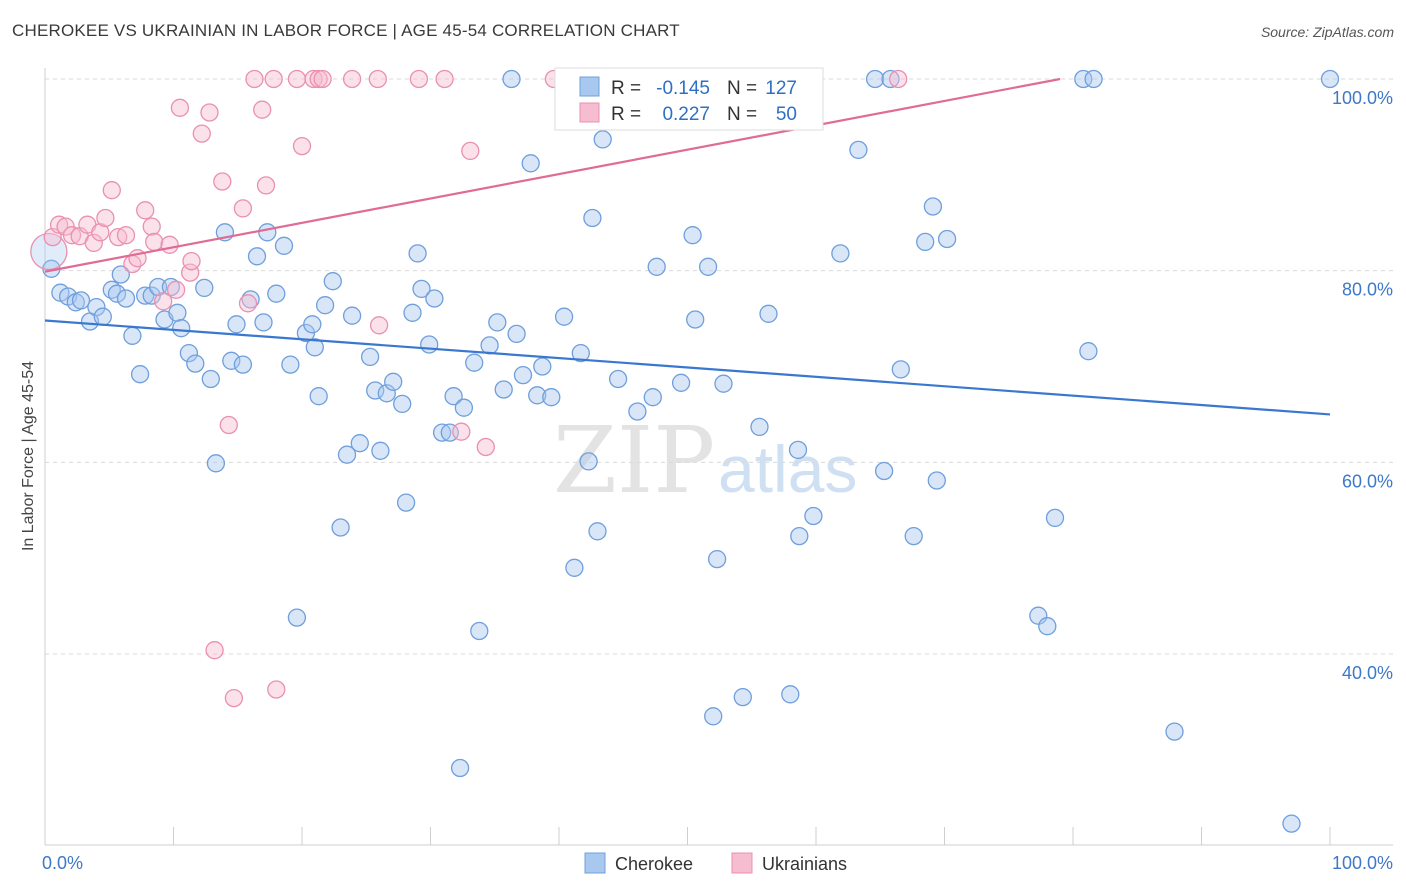 This screenshot has height=892, width=1406. I want to click on correlation-legend: R = -0.145 N = 127 R = 0.227 N = 50, so click(689, 99).